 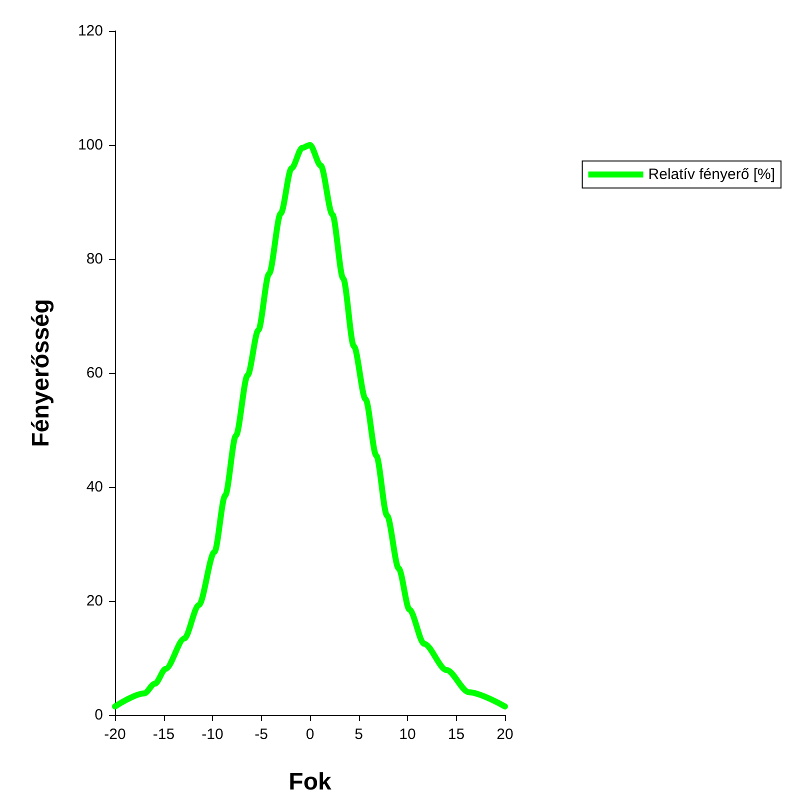 I want to click on x-tick-label: -20, so click(x=115, y=734).